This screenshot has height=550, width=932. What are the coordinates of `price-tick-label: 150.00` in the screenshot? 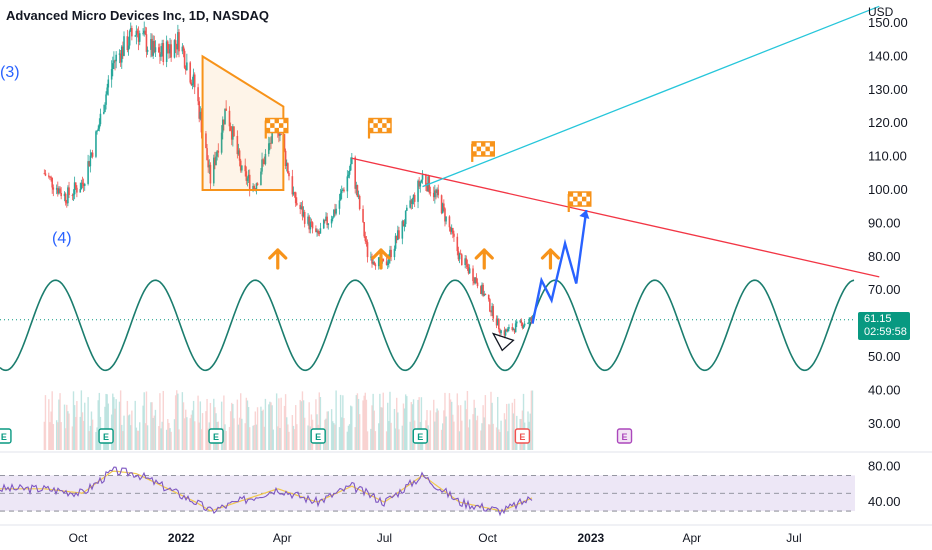 It's located at (888, 22).